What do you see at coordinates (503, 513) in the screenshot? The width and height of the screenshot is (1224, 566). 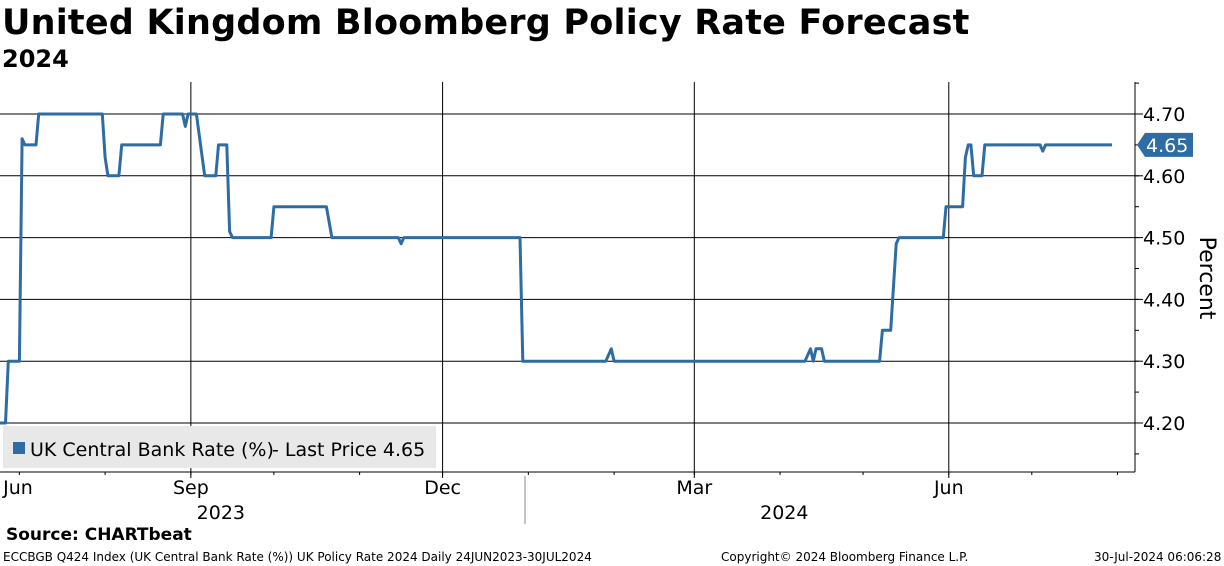 I see `year-labels: 2023 2024` at bounding box center [503, 513].